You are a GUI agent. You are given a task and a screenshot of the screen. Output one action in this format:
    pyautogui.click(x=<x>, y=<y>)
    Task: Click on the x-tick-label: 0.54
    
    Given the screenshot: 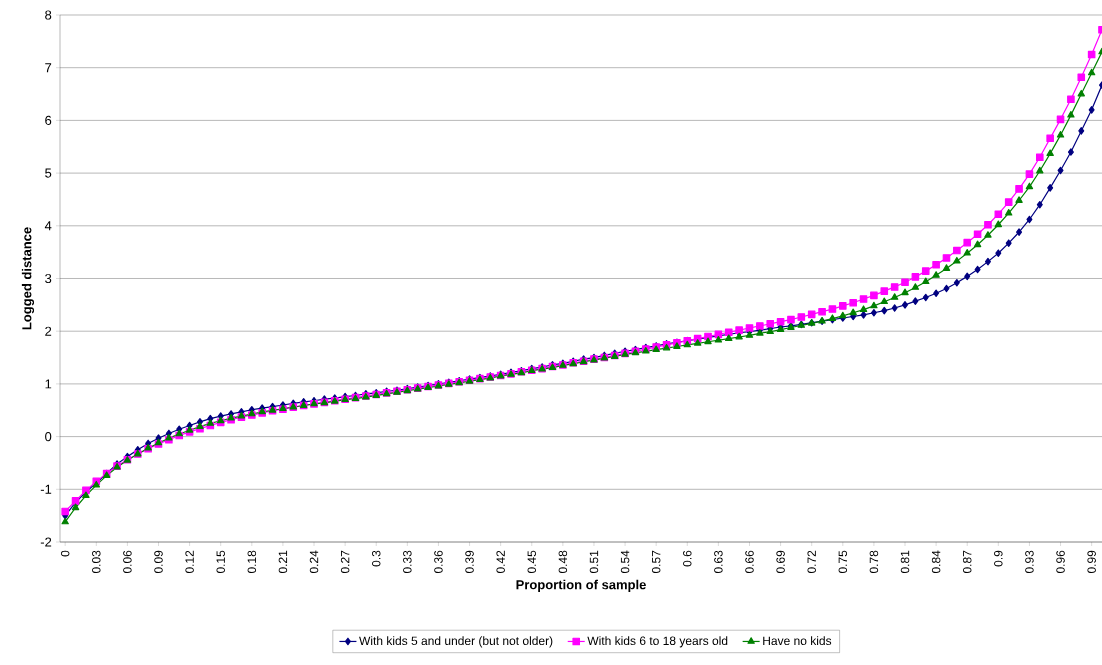 What is the action you would take?
    pyautogui.click(x=625, y=562)
    